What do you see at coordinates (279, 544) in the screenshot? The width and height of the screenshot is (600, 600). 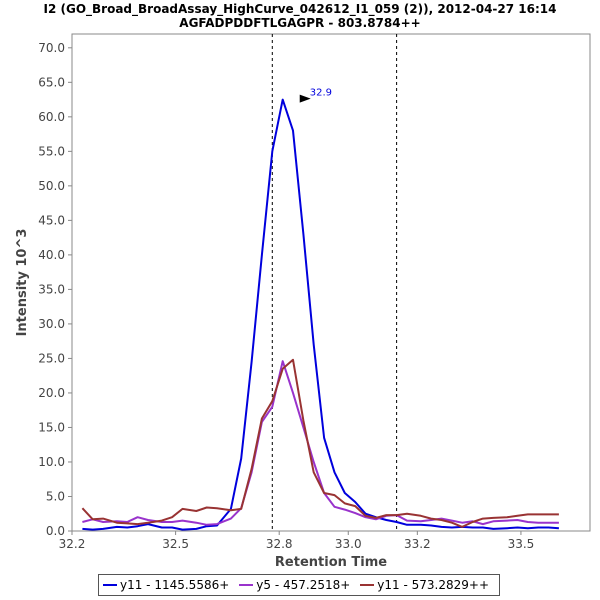 I see `x-tick-label: 32.8` at bounding box center [279, 544].